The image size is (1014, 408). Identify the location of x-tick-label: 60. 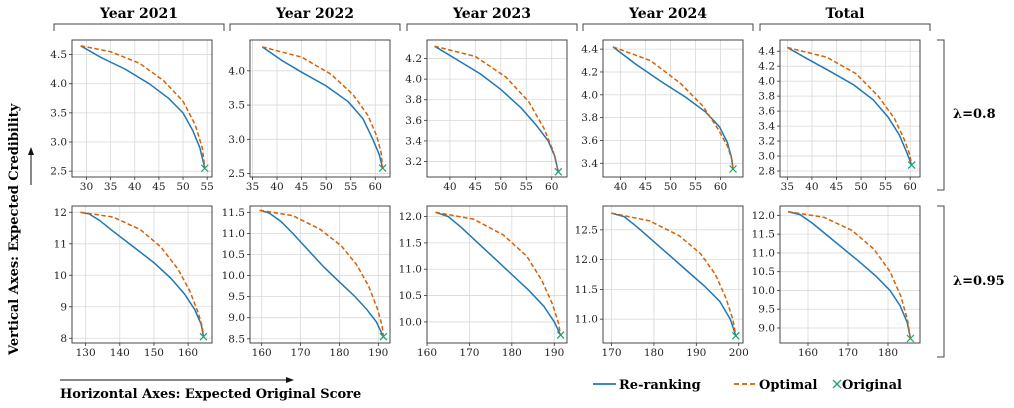
(551, 187).